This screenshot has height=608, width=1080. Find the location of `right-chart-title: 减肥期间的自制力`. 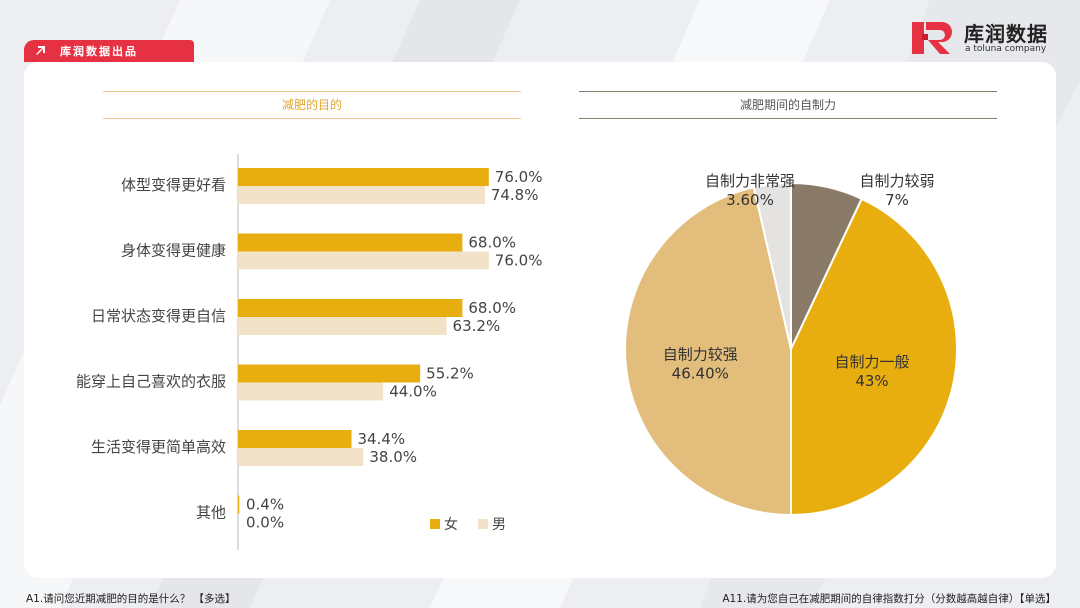

right-chart-title: 减肥期间的自制力 is located at coordinates (788, 105).